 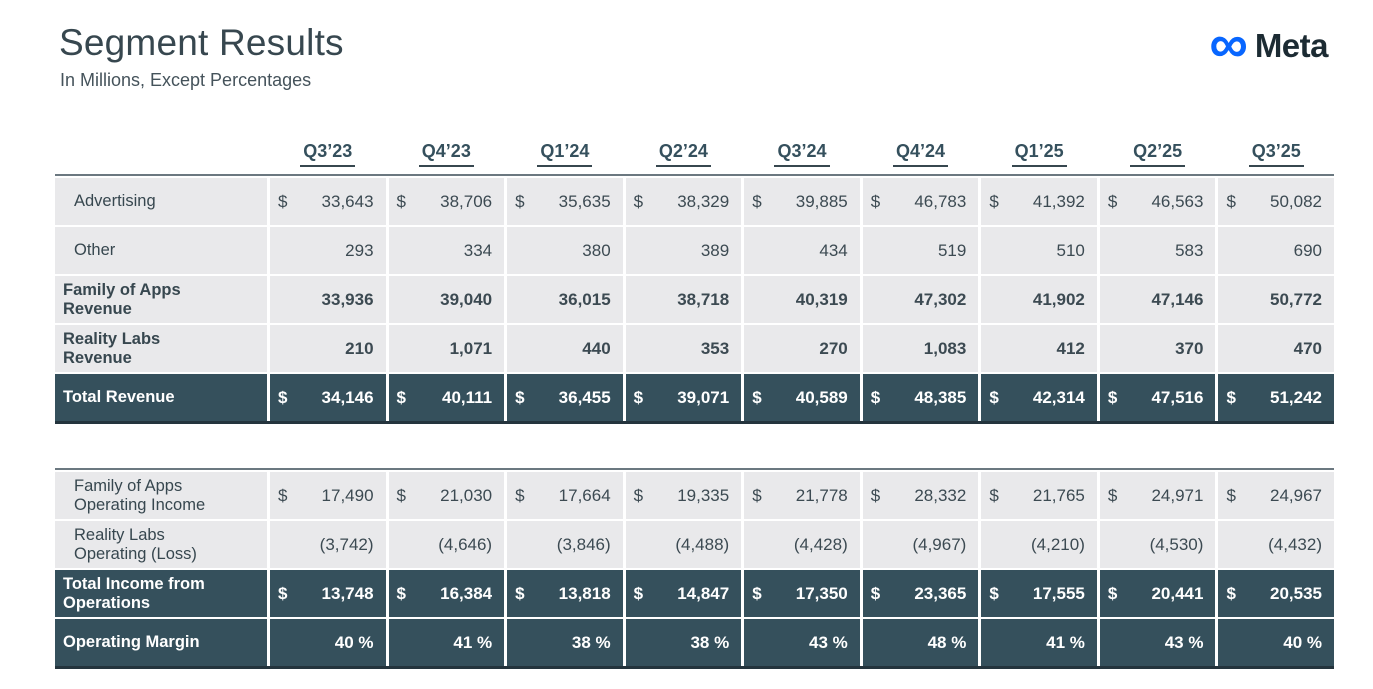 What do you see at coordinates (446, 201) in the screenshot?
I see `value-cell: $38,706` at bounding box center [446, 201].